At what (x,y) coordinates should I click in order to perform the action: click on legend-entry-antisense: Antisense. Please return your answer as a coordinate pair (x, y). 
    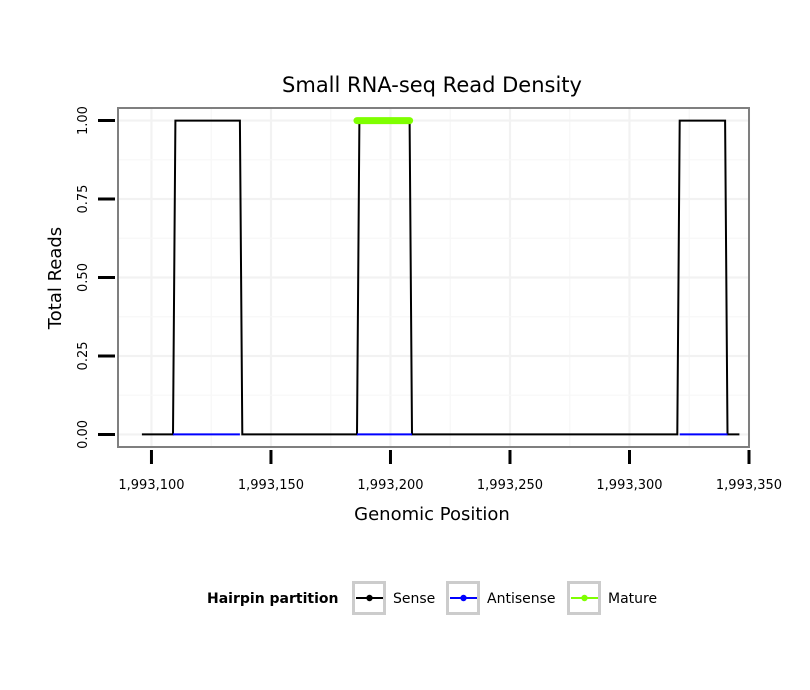
    Looking at the image, I should click on (501, 598).